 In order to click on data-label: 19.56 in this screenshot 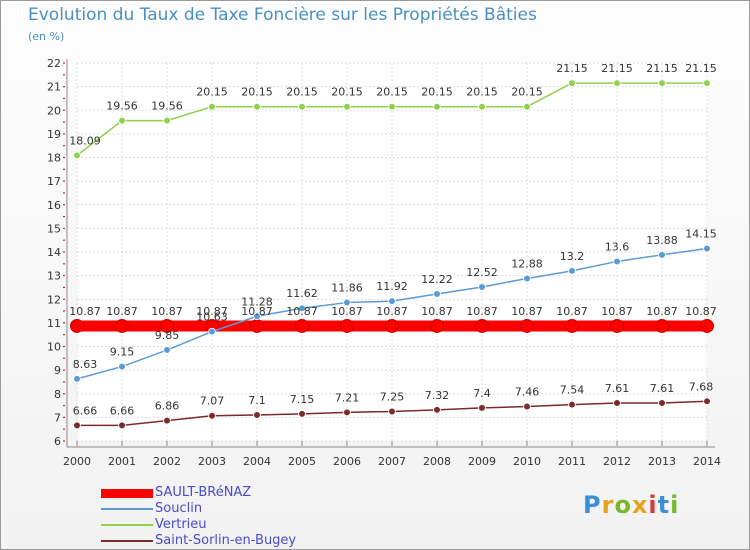, I will do `click(167, 106)`.